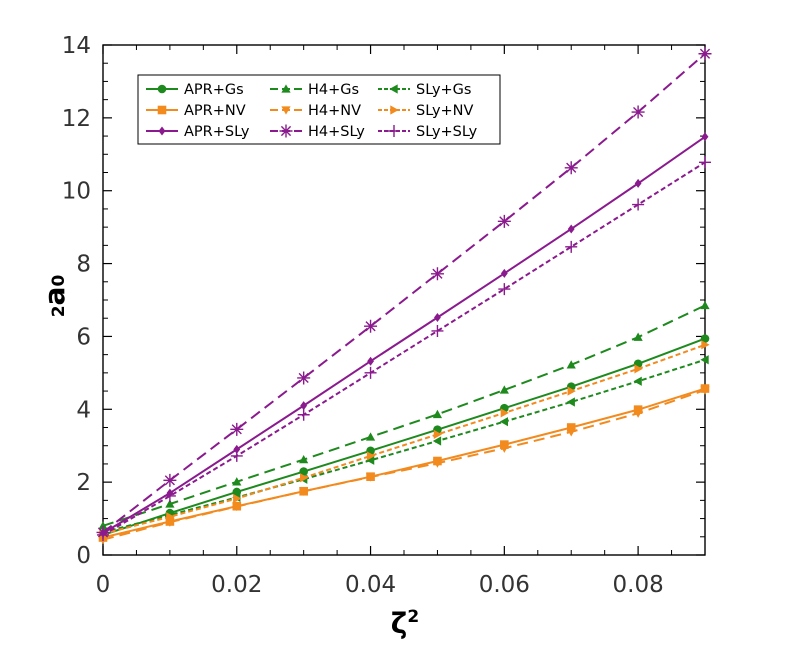 This screenshot has height=646, width=789. I want to click on legend-label-h4-gs: H4+Gs, so click(333, 90).